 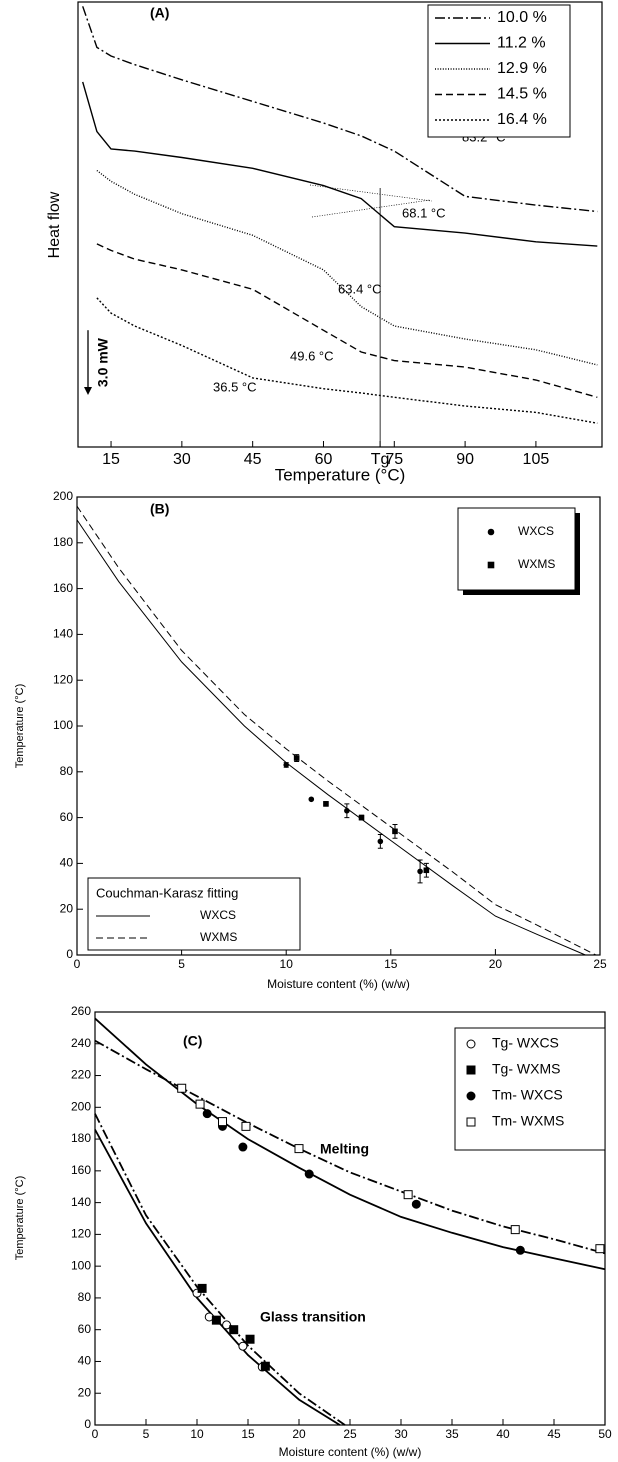 I want to click on panel-title: (C), so click(x=192, y=1041).